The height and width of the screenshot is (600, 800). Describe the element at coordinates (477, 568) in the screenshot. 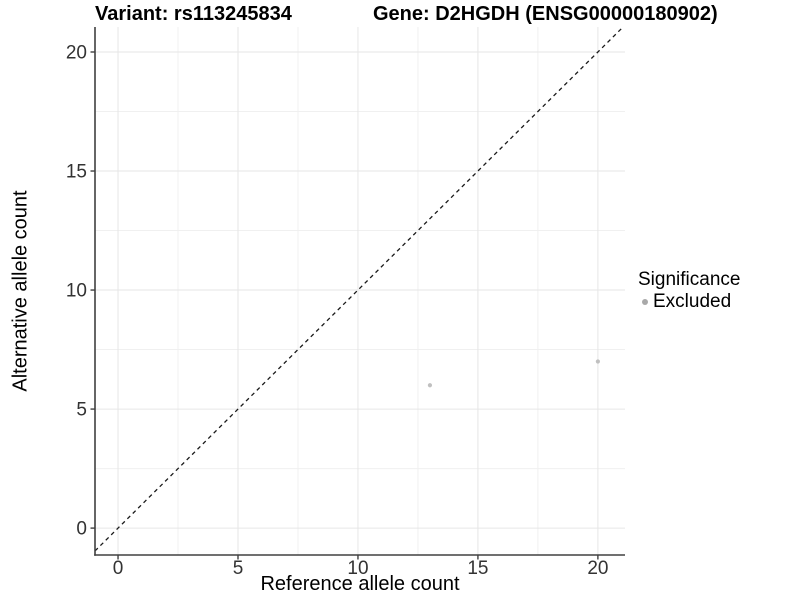

I see `x-tick-label: 15` at that location.